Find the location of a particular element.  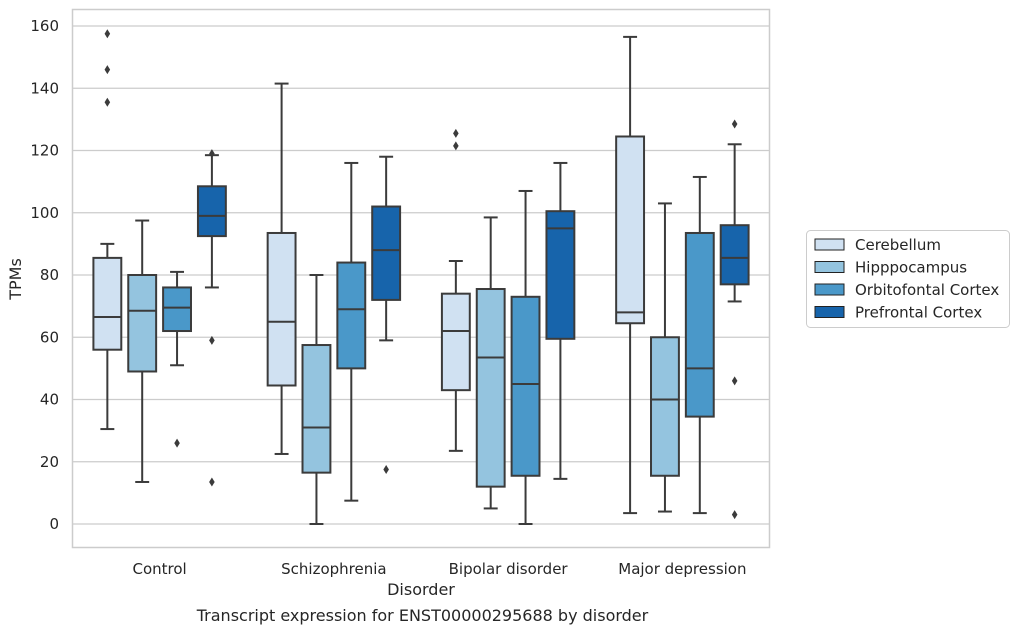

legend-label: Hipppocampus is located at coordinates (911, 268).